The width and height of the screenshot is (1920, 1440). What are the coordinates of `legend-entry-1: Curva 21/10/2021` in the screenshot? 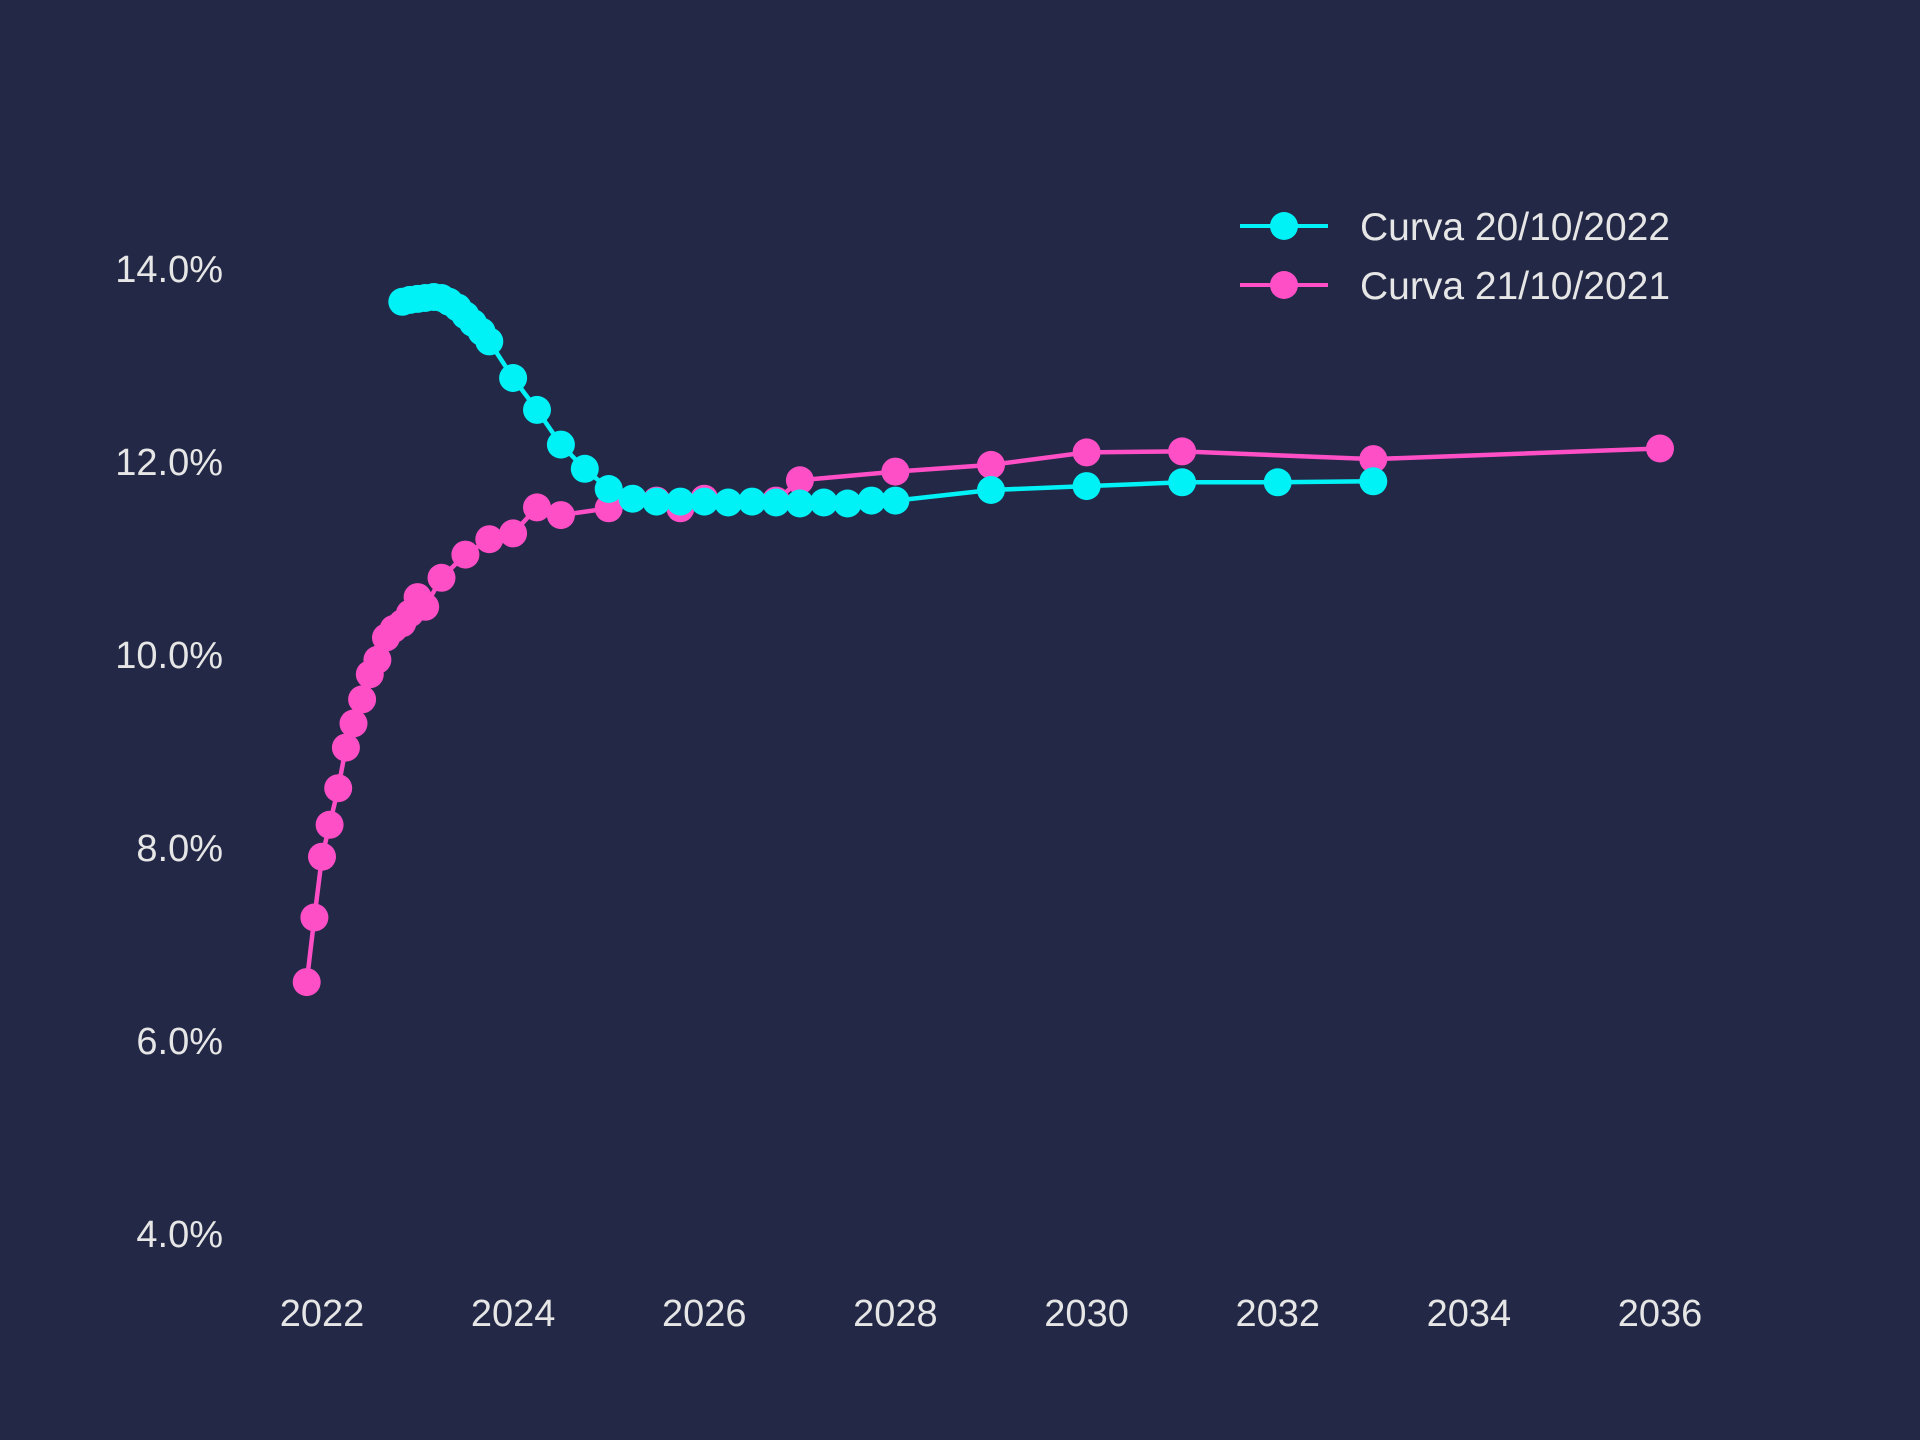 It's located at (1455, 286).